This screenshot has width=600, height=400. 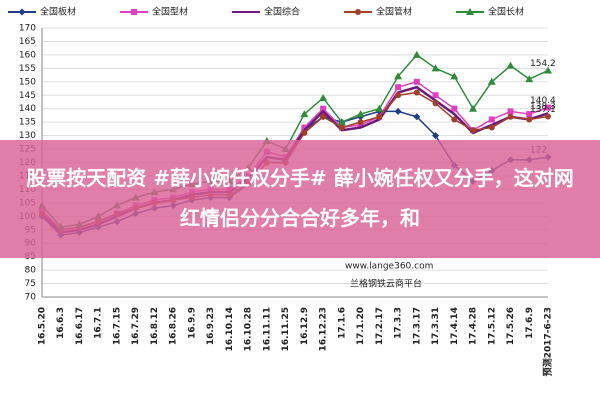 I want to click on x-tick-label: 16.8.26, so click(x=174, y=326).